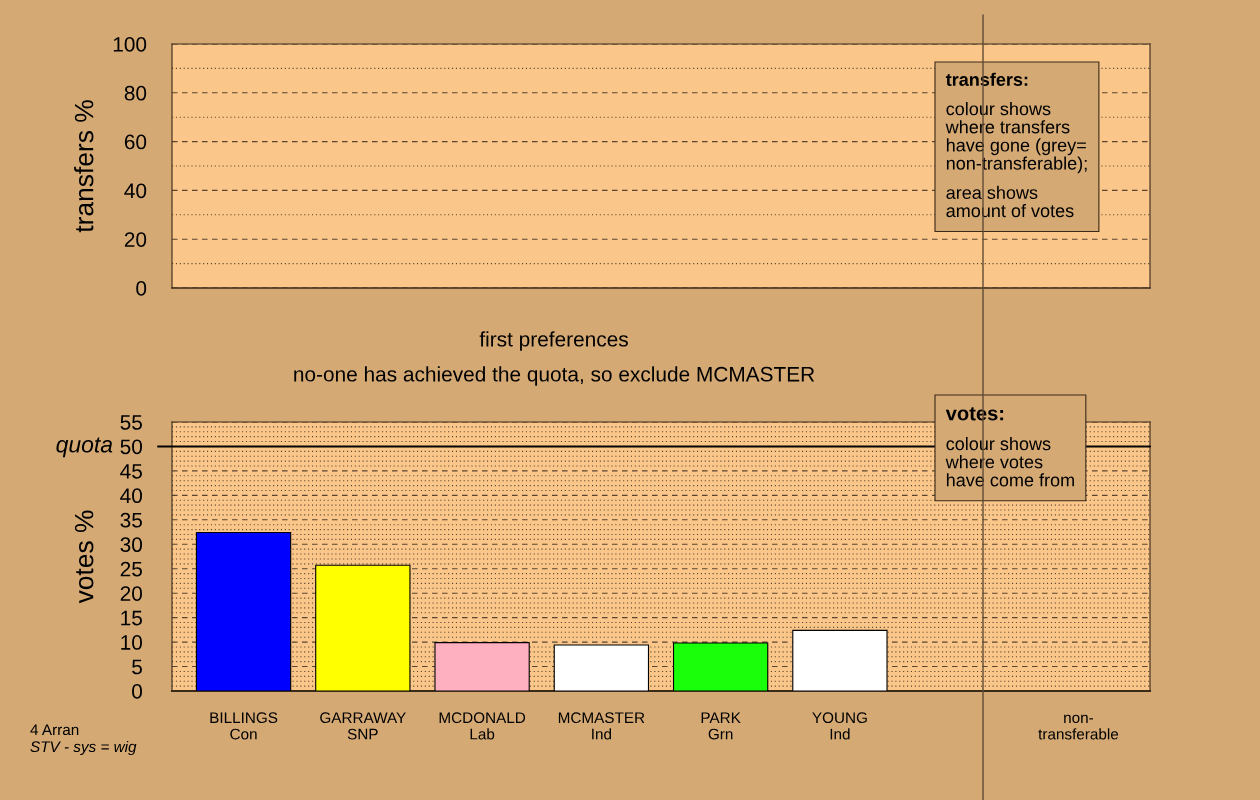 This screenshot has width=1260, height=800. I want to click on annotation: area shows amount of votes, so click(1010, 201).